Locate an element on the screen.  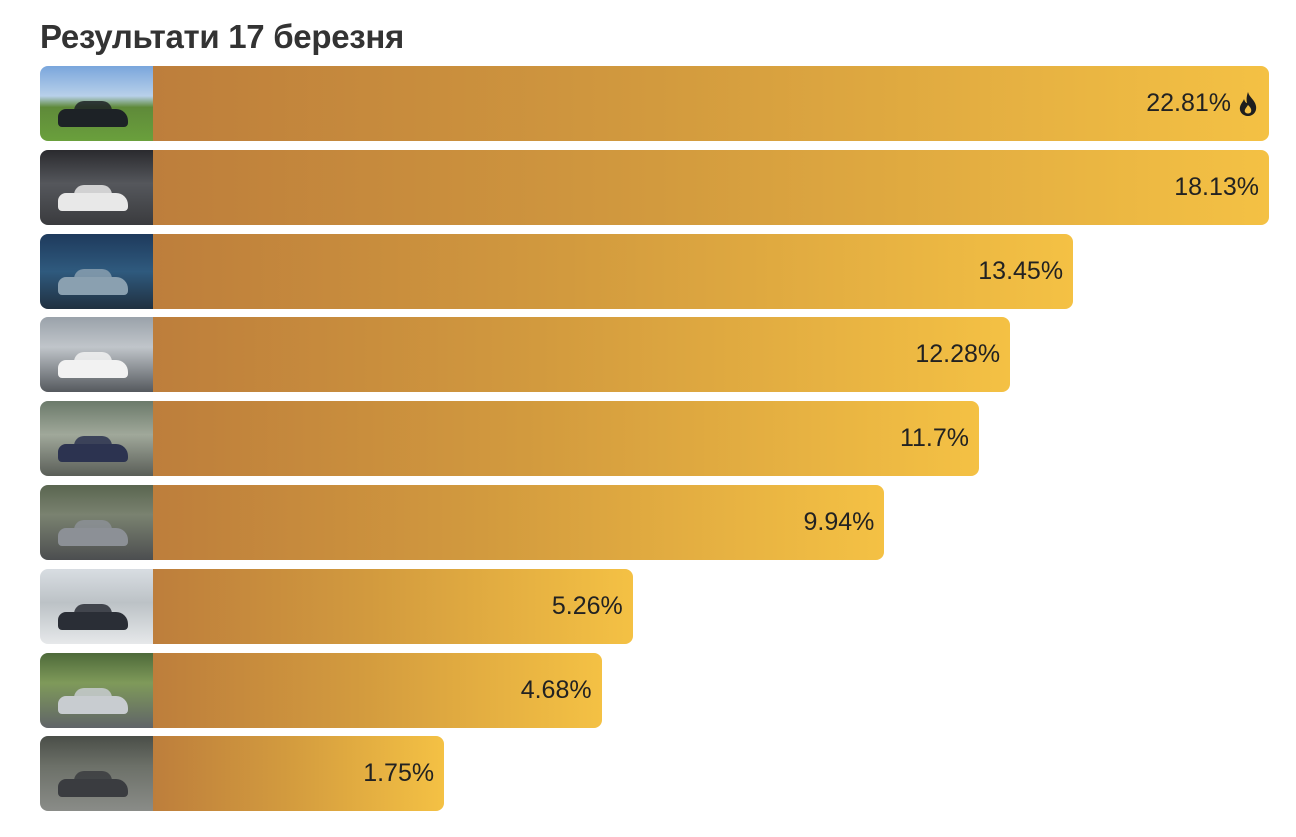
fire-icon is located at coordinates (1248, 103).